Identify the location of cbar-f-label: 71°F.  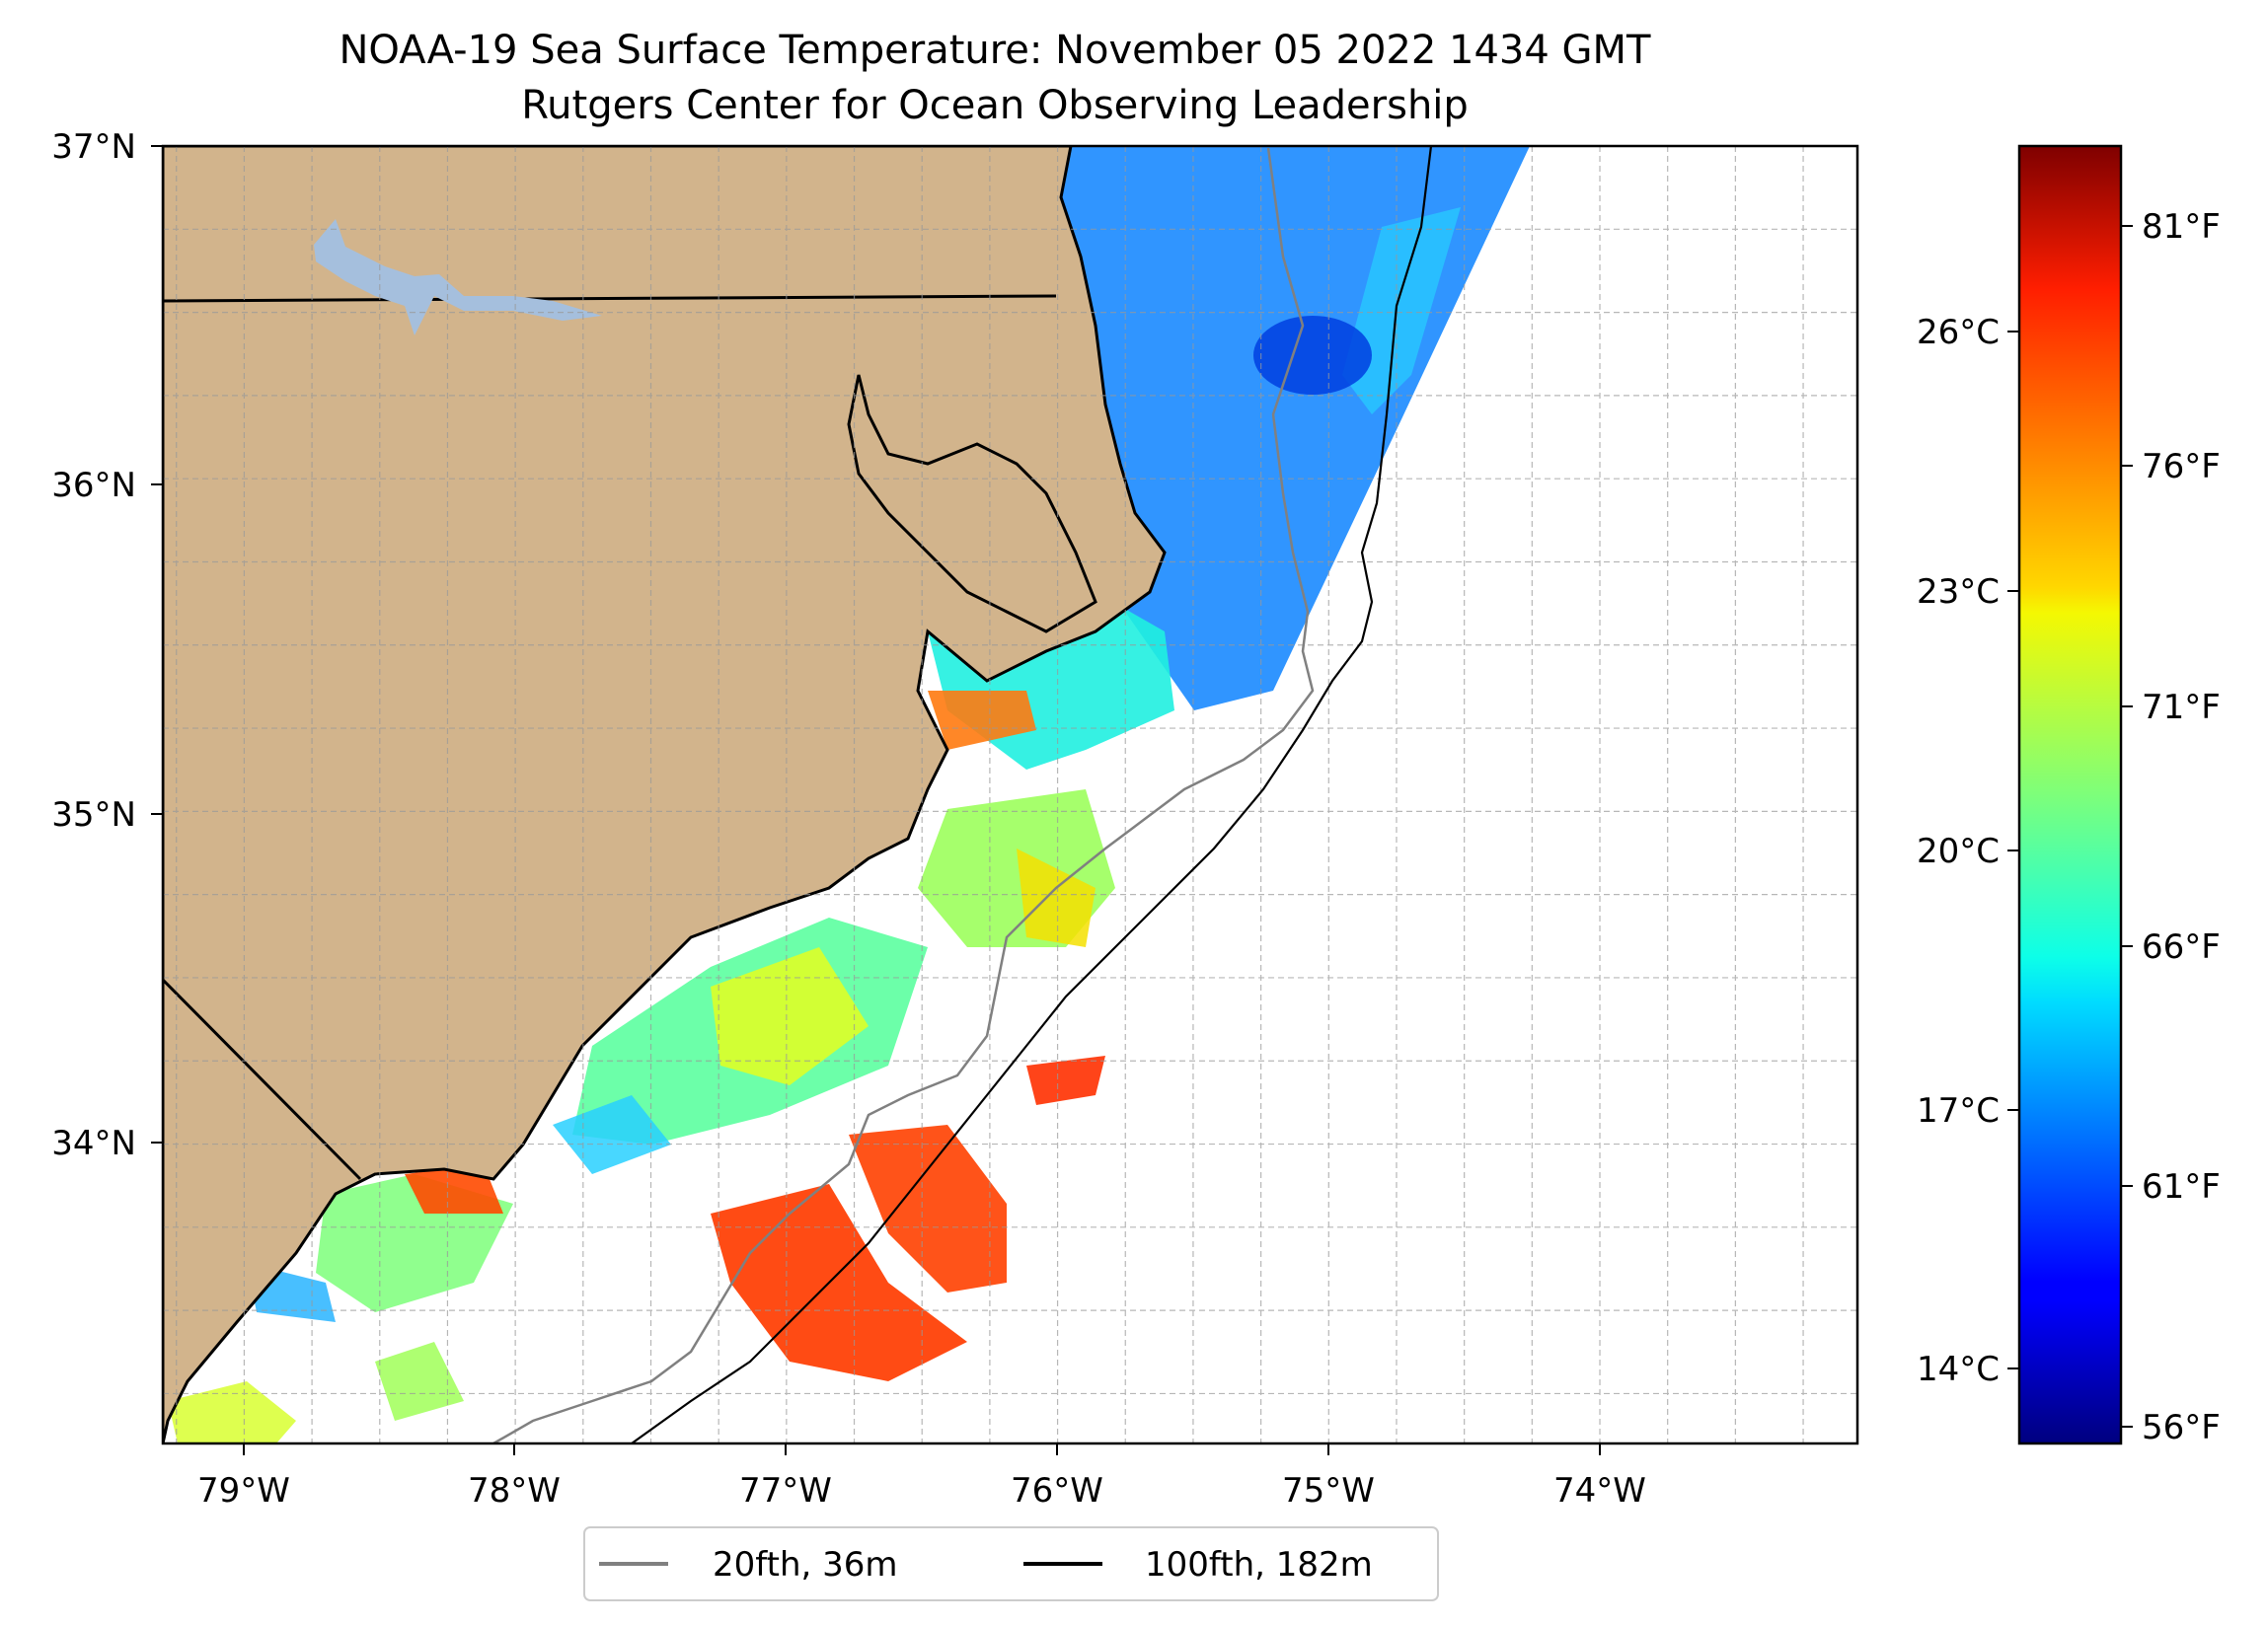
(2182, 707).